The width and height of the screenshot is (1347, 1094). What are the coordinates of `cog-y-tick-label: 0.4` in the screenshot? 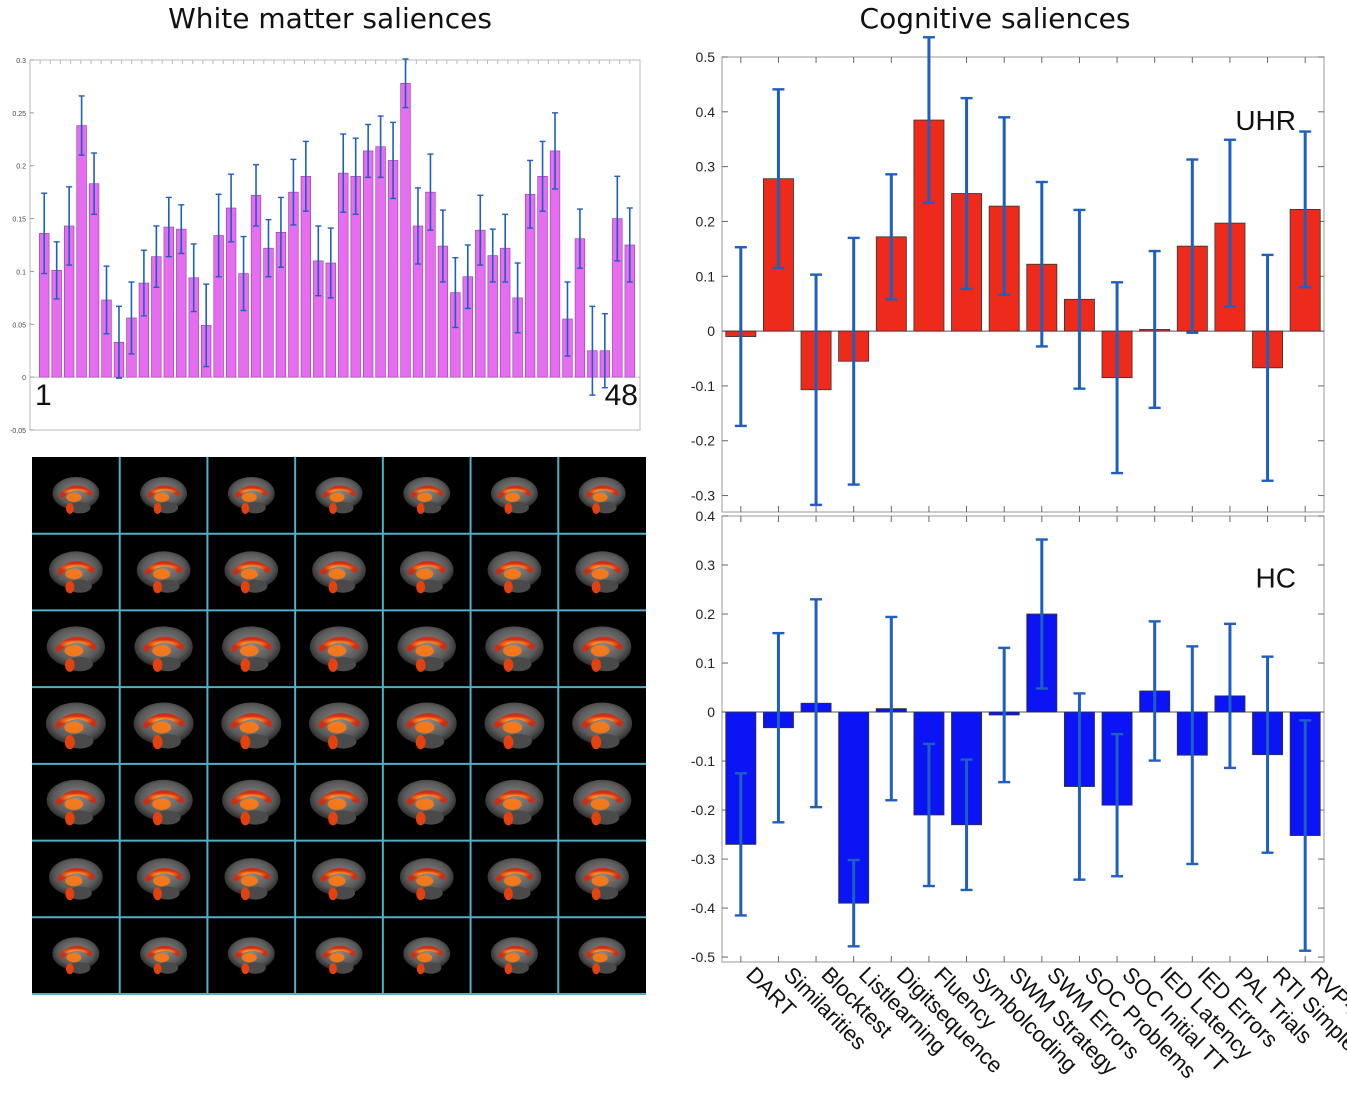 It's located at (706, 516).